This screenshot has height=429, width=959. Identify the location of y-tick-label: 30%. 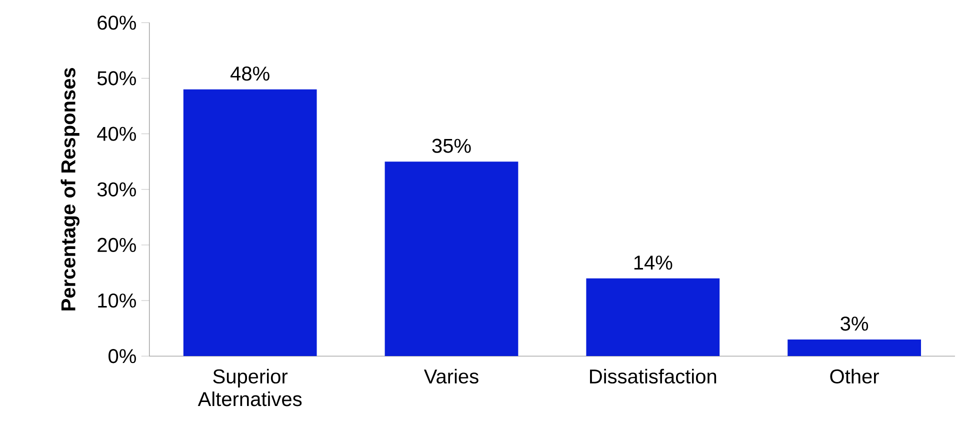
(116, 189).